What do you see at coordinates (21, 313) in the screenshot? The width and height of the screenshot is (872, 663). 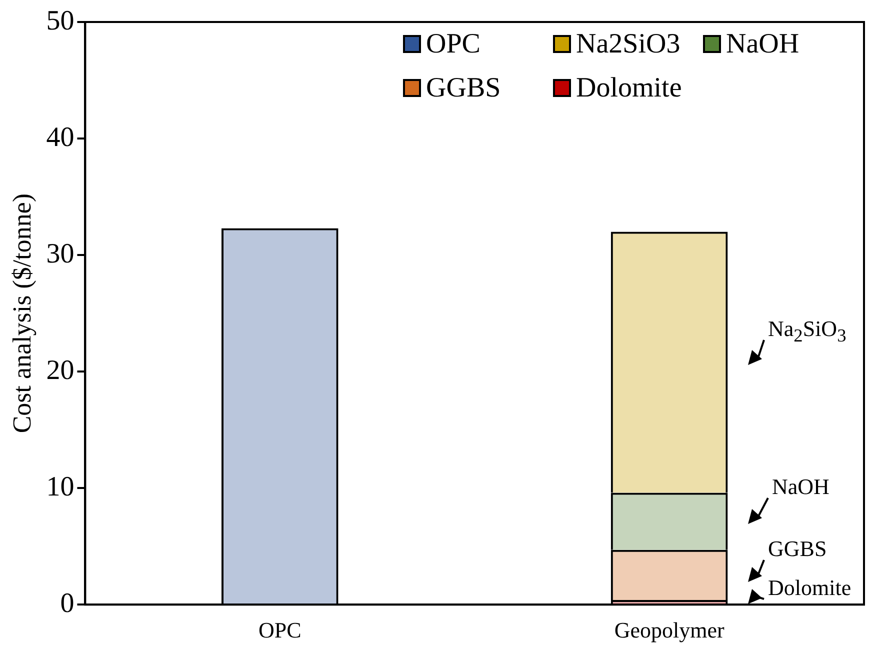 I see `y-axis-title: Cost analysis ($/tonne)` at bounding box center [21, 313].